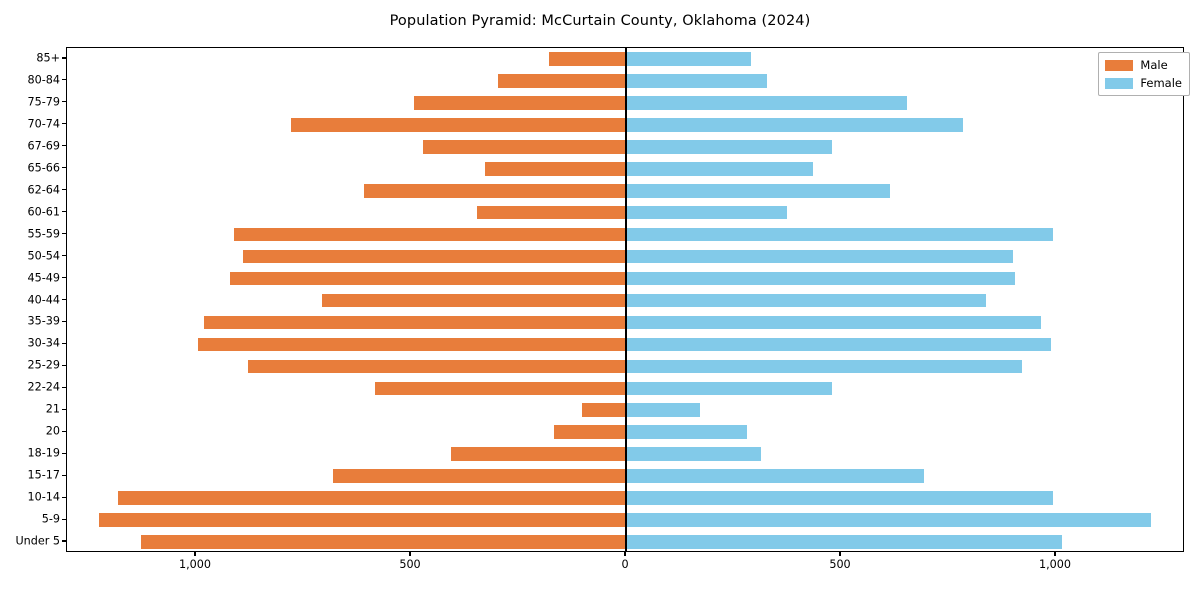 The height and width of the screenshot is (600, 1200). I want to click on x-axis-tick-labels: 1,000 500 0 500 1,000, so click(625, 568).